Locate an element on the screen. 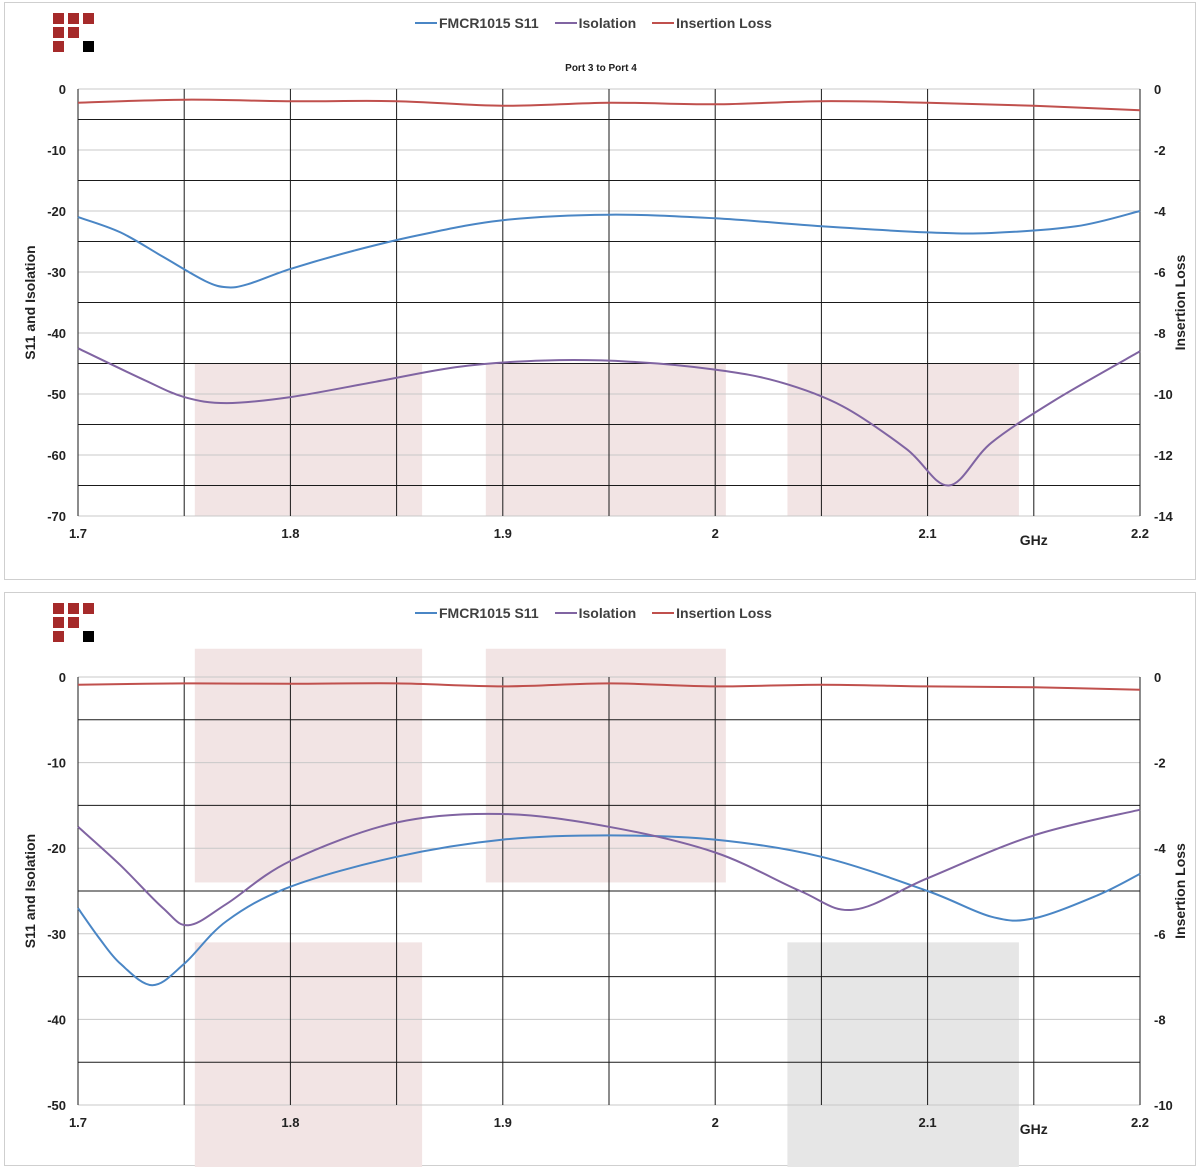 This screenshot has width=1198, height=1169. y2-tick-label: -14 is located at coordinates (1164, 516).